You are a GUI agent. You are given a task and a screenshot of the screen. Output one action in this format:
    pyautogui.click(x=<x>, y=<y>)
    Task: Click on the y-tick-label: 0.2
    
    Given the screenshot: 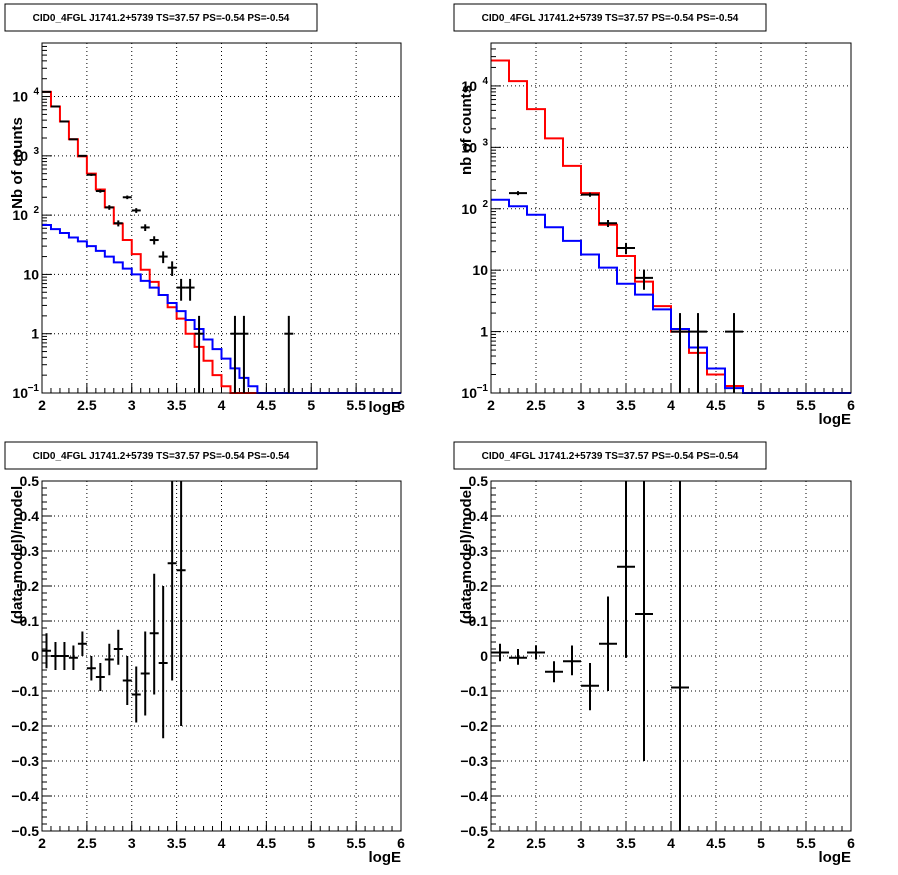 What is the action you would take?
    pyautogui.click(x=479, y=586)
    